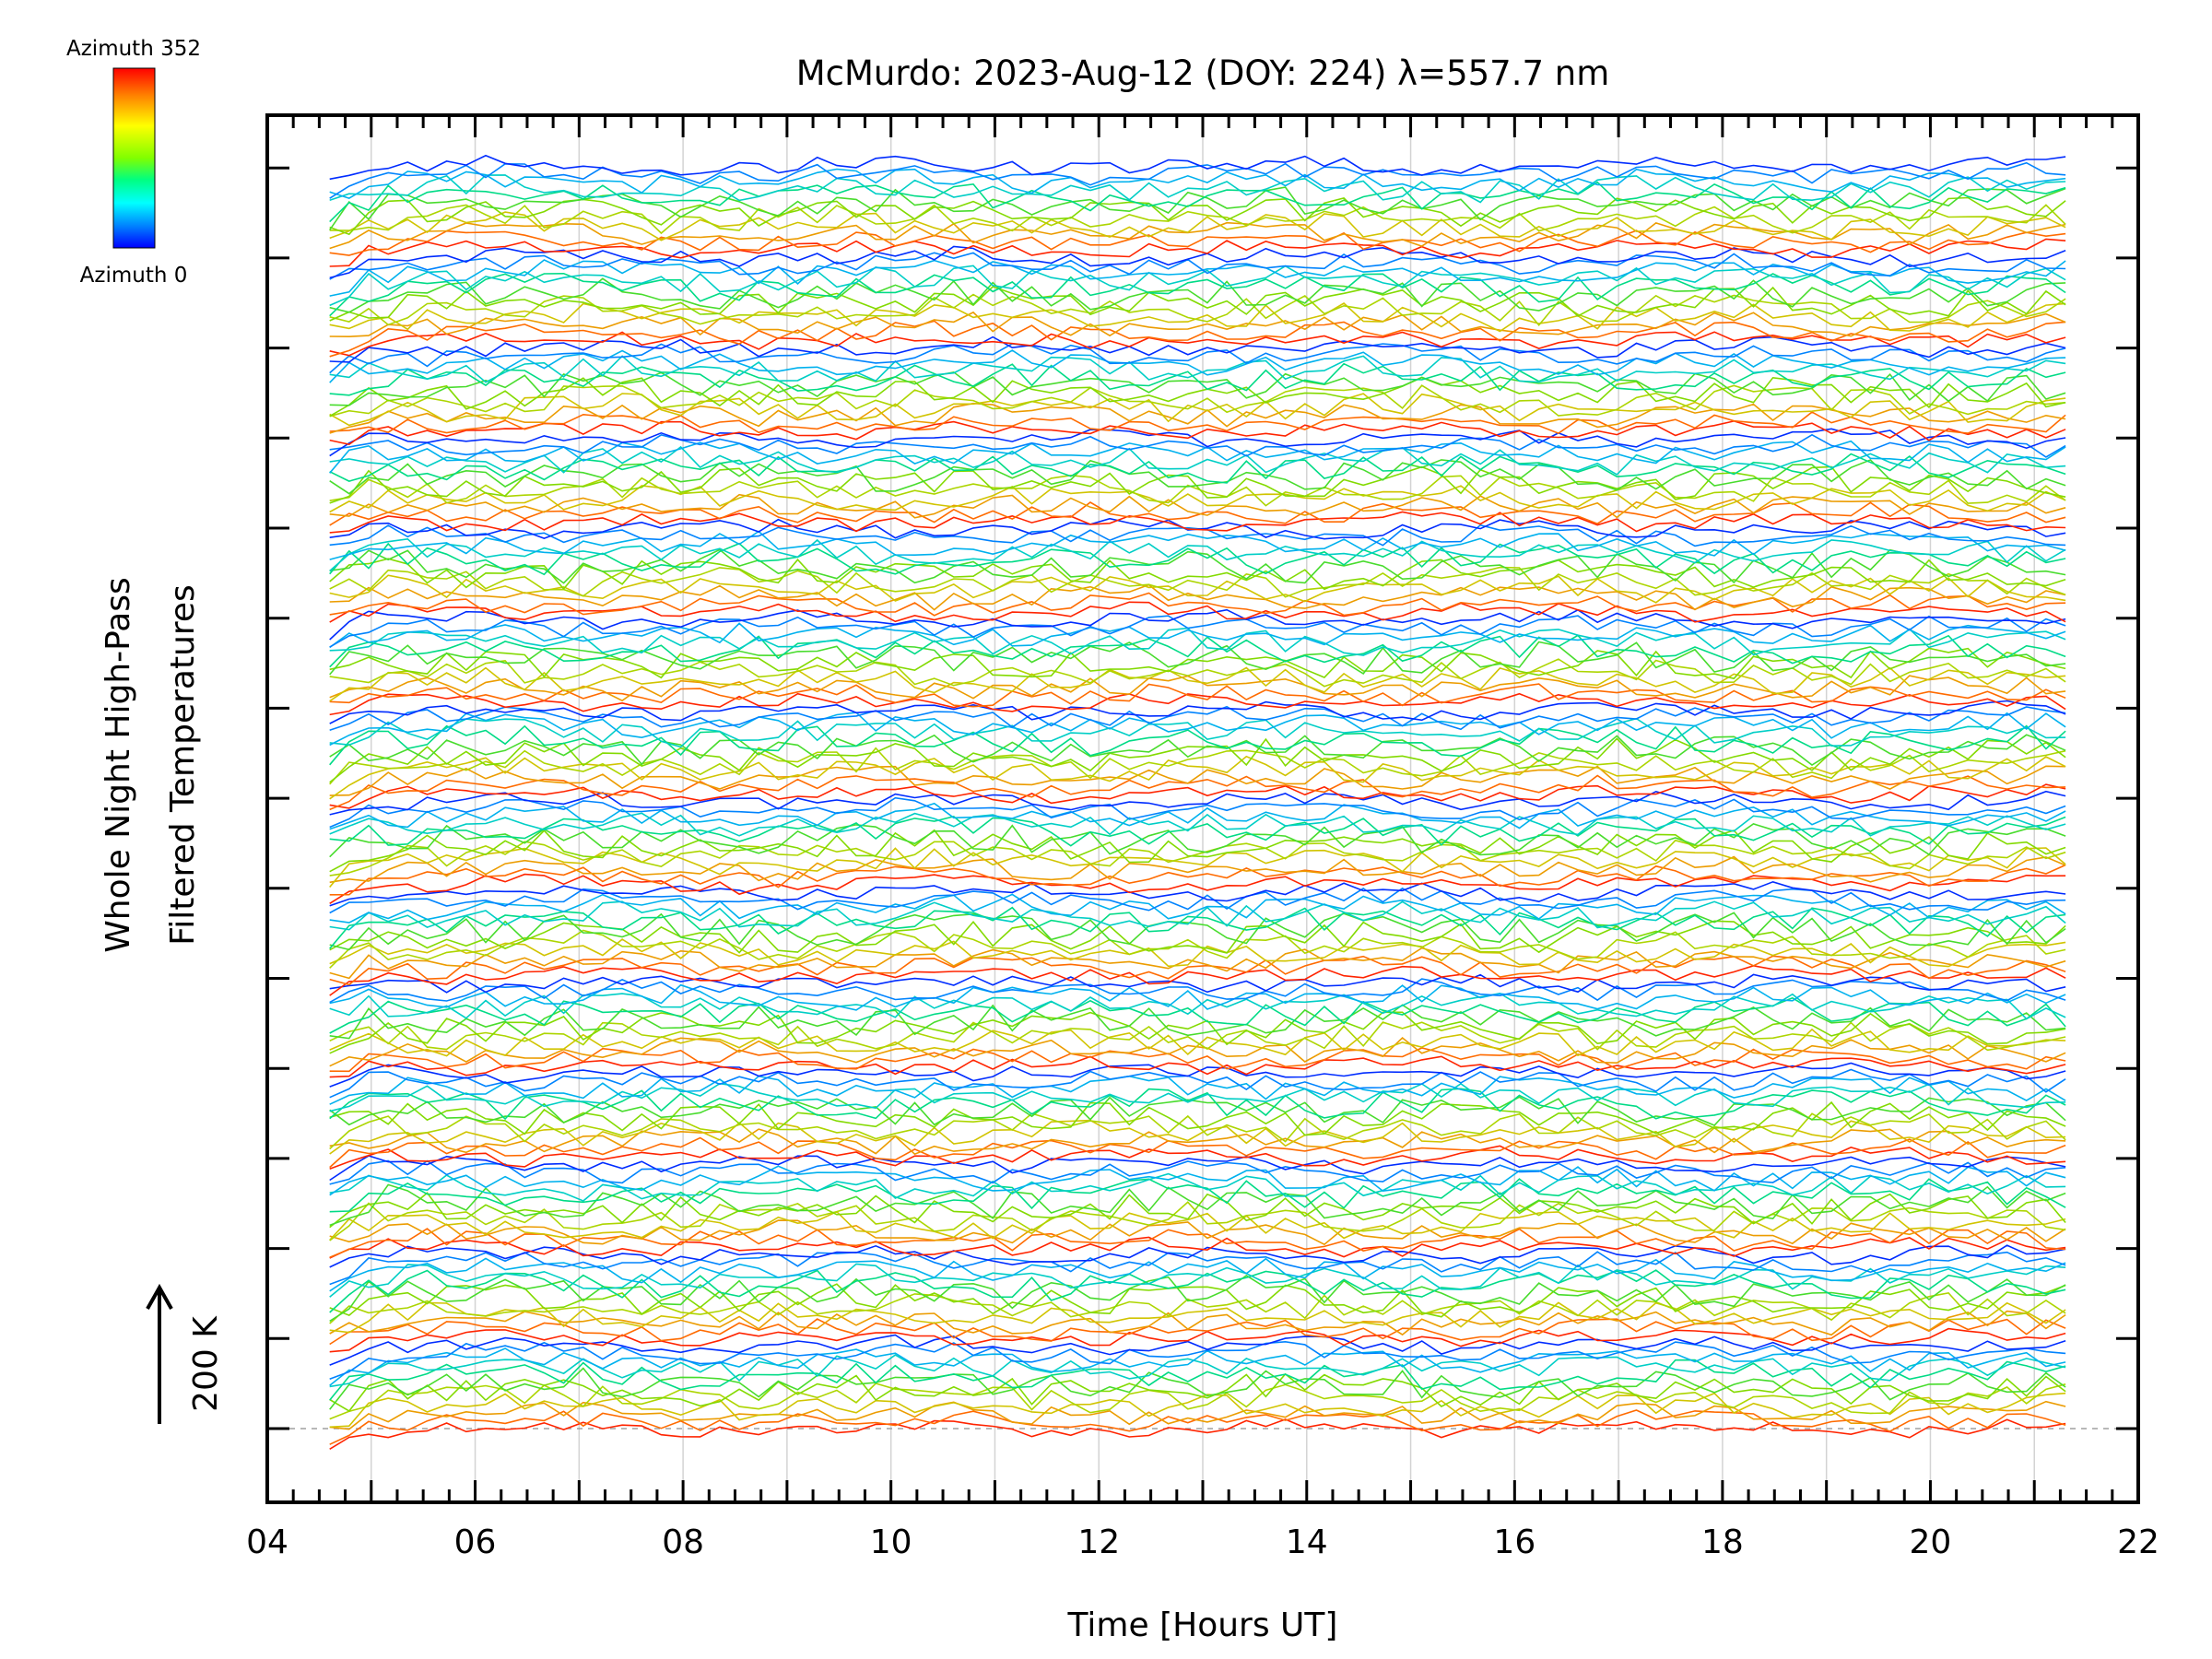 The height and width of the screenshot is (1659, 2212). I want to click on colorbar-top-label: Azimuth 352, so click(133, 49).